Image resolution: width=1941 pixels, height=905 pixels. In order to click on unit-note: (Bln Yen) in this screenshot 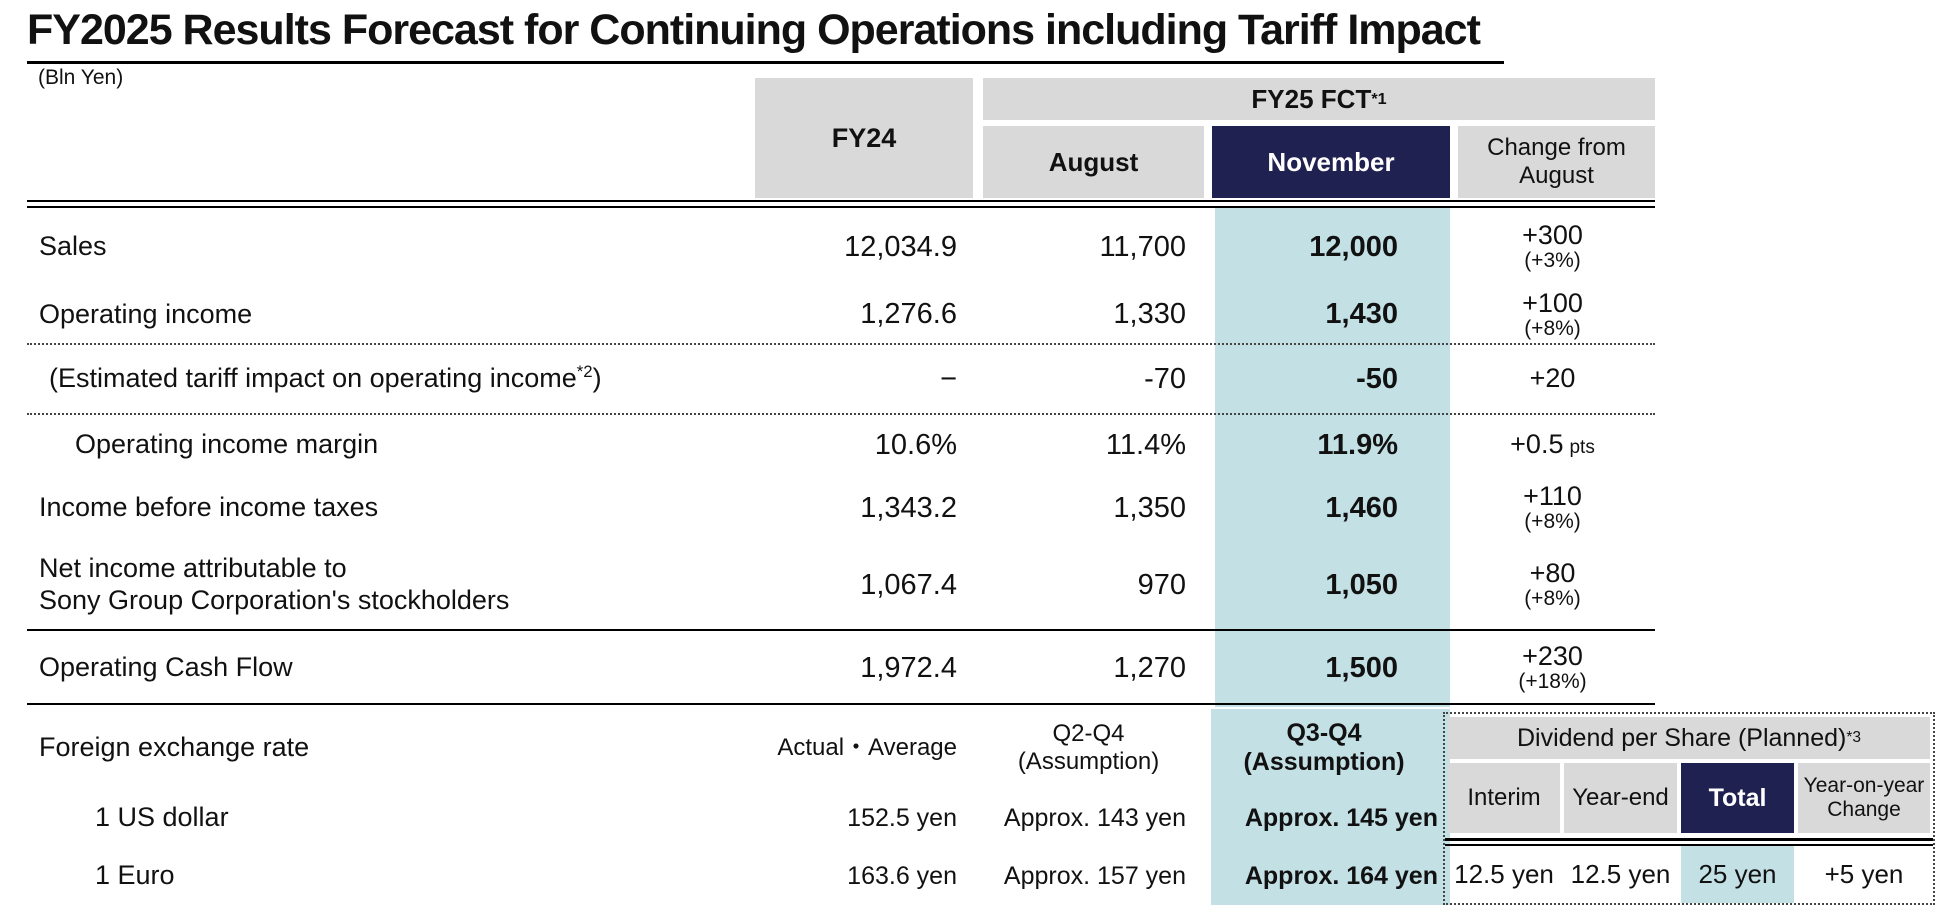, I will do `click(81, 77)`.